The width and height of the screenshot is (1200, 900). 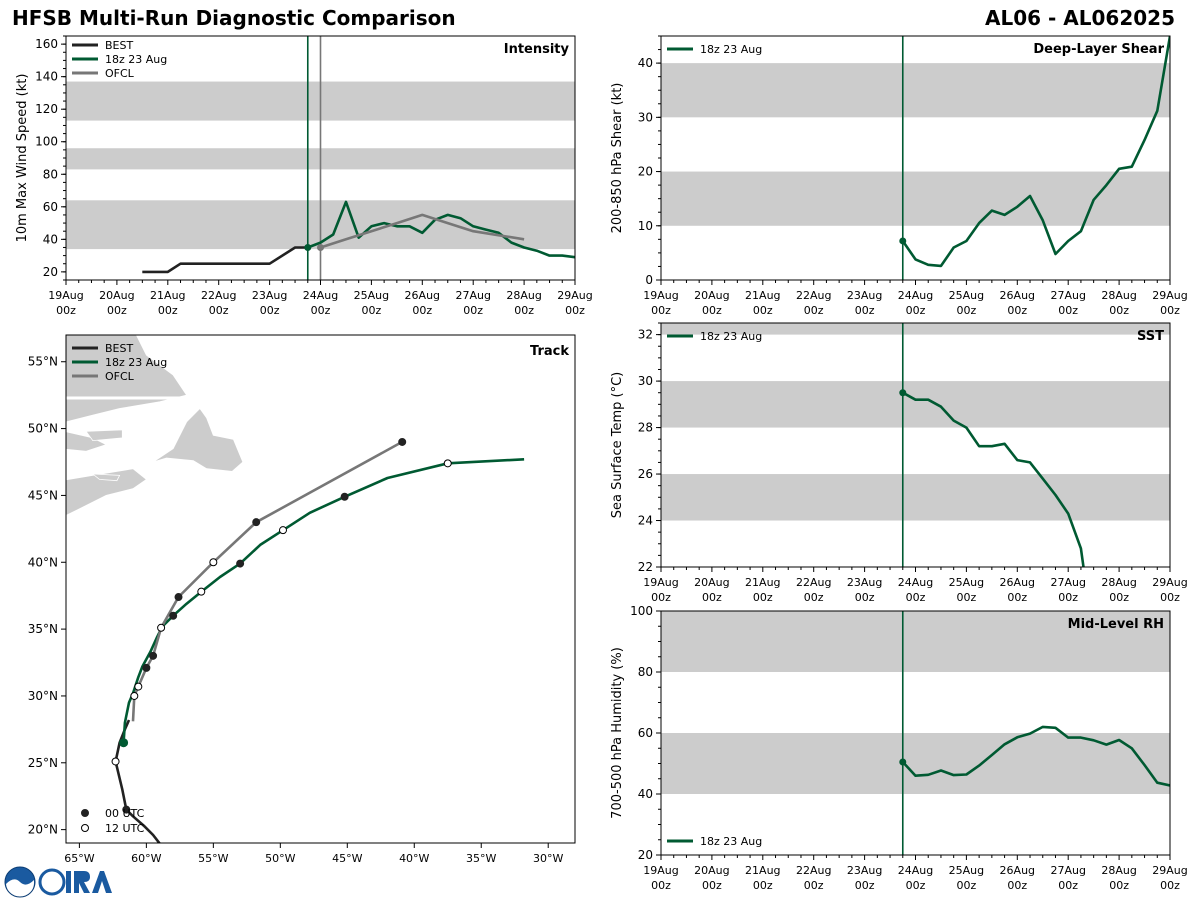 I want to click on track-ytick-label: 40°N, so click(x=43, y=562).